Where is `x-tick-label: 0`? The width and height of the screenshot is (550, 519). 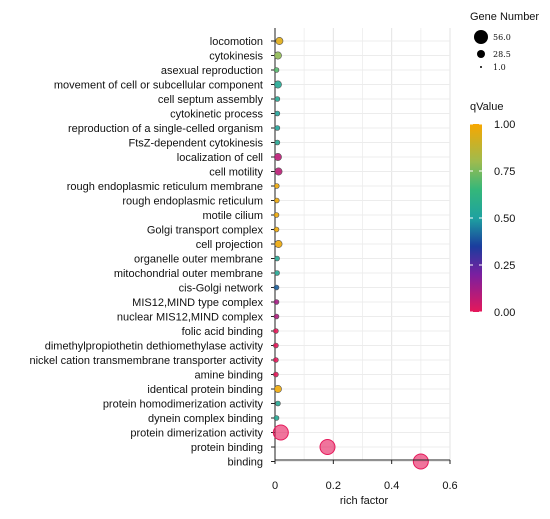
x-tick-label: 0 is located at coordinates (275, 486).